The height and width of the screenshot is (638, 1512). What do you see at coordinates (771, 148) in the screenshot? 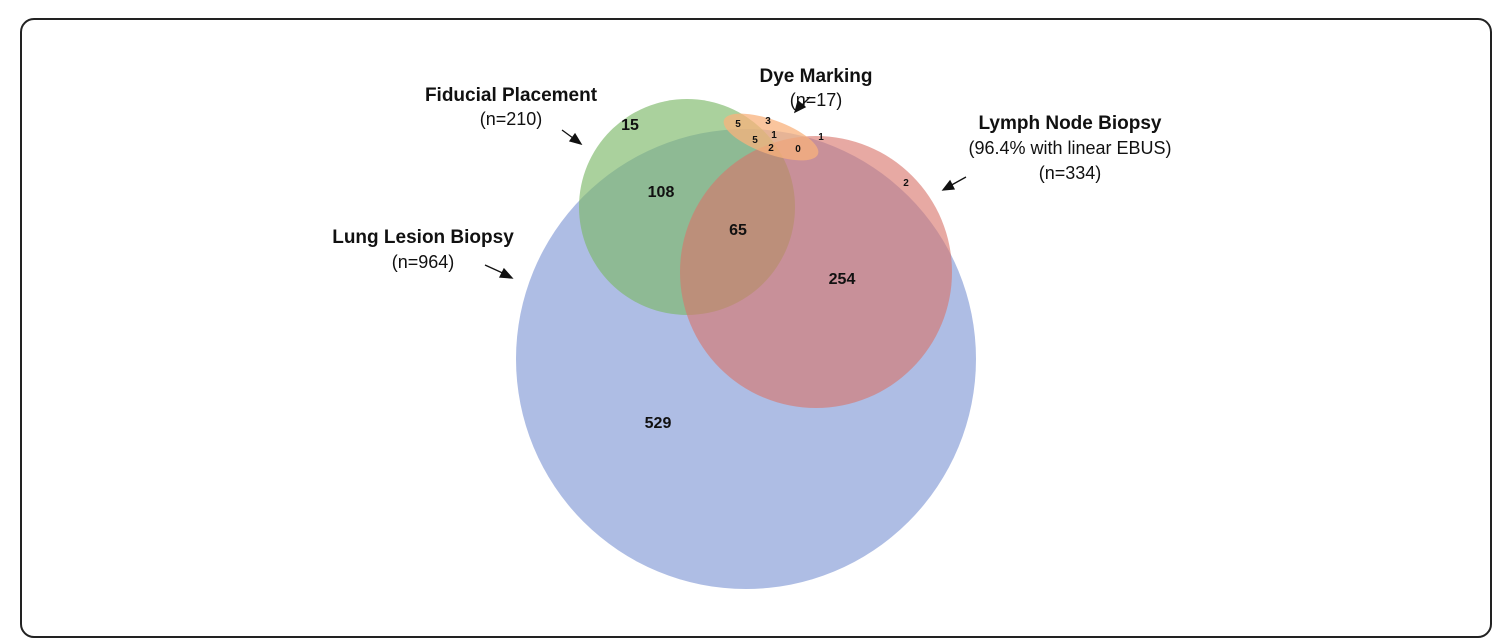
I see `region-all-four: 2` at bounding box center [771, 148].